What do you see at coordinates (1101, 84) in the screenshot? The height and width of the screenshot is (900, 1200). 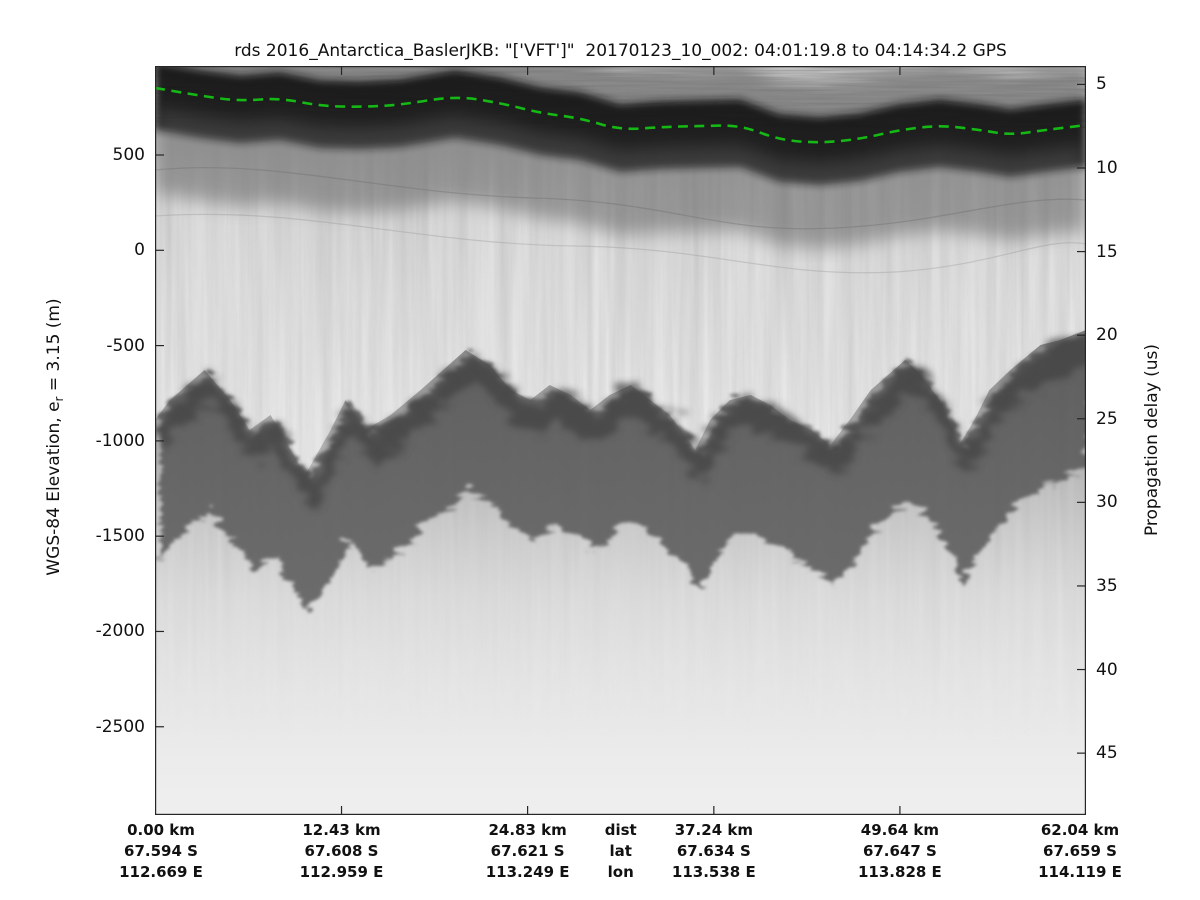 I see `y-tick-label-right: 5` at bounding box center [1101, 84].